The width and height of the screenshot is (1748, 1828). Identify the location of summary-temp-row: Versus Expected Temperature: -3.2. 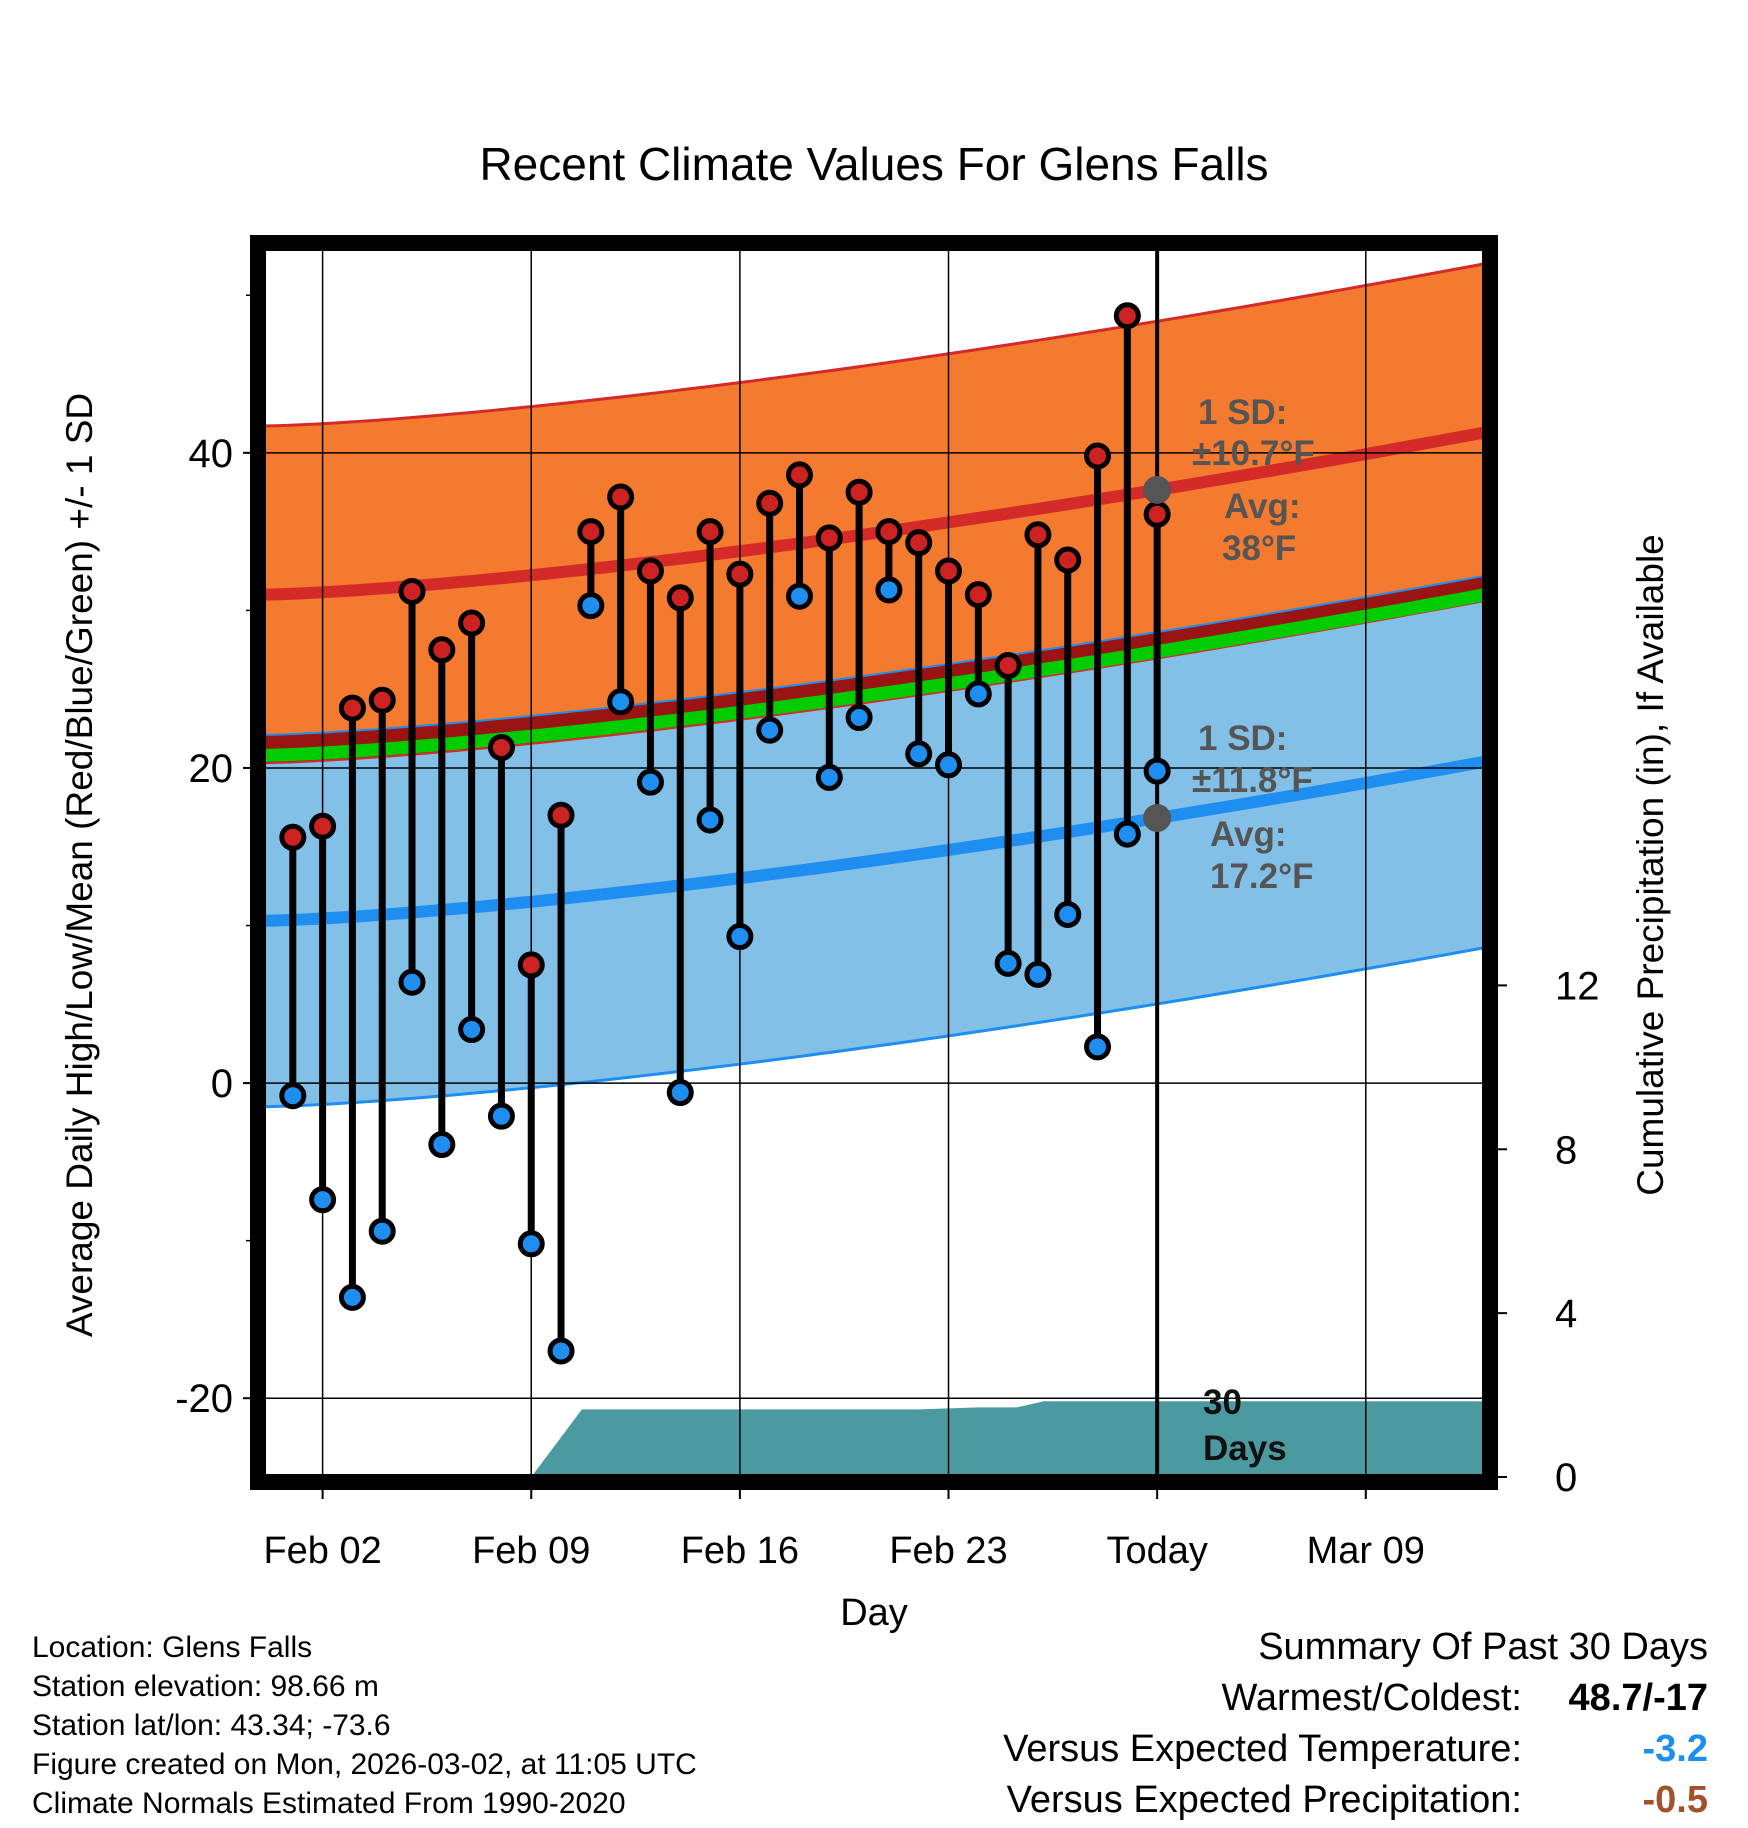
(1355, 1749).